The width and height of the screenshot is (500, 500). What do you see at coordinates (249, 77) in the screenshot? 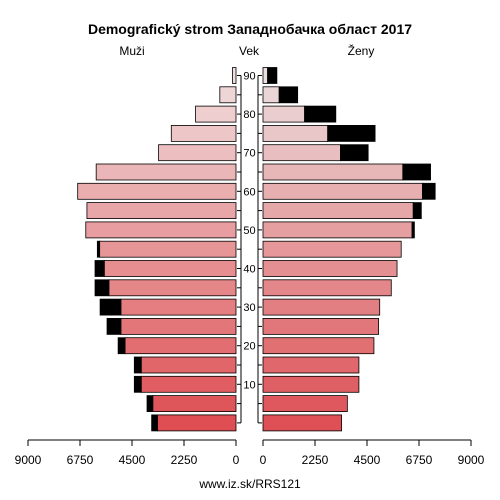
I see `age-tick-label: 90` at bounding box center [249, 77].